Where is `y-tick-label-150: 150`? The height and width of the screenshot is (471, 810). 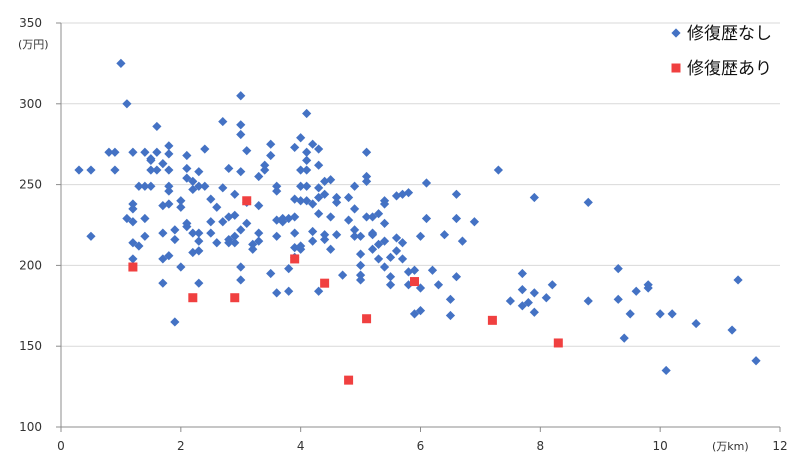 y-tick-label-150: 150 is located at coordinates (30, 346).